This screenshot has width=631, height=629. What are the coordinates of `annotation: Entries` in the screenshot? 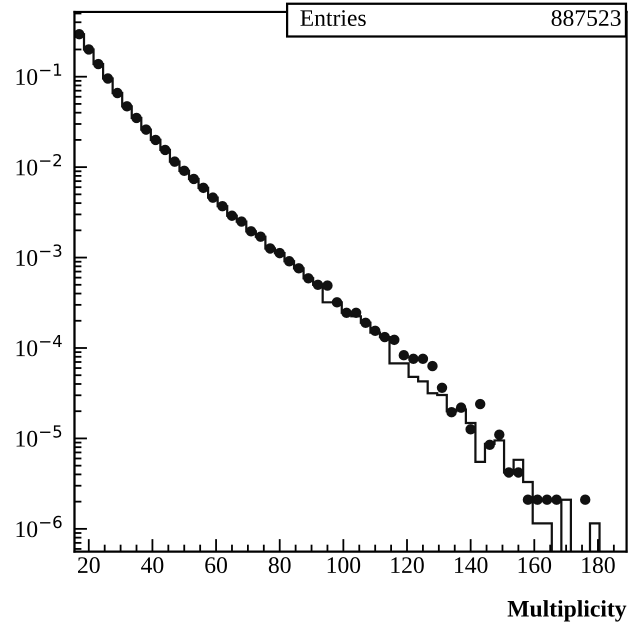 It's located at (333, 18).